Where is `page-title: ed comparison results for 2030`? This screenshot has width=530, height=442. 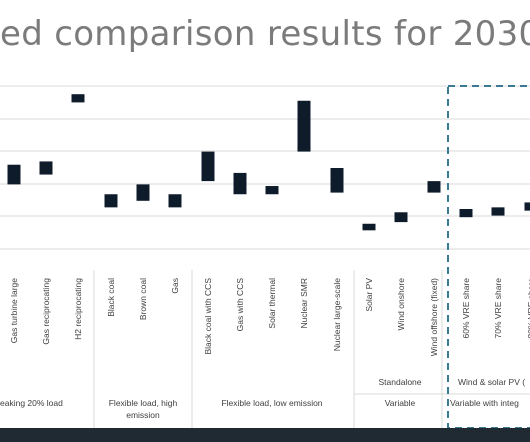 page-title: ed comparison results for 2030 is located at coordinates (265, 34).